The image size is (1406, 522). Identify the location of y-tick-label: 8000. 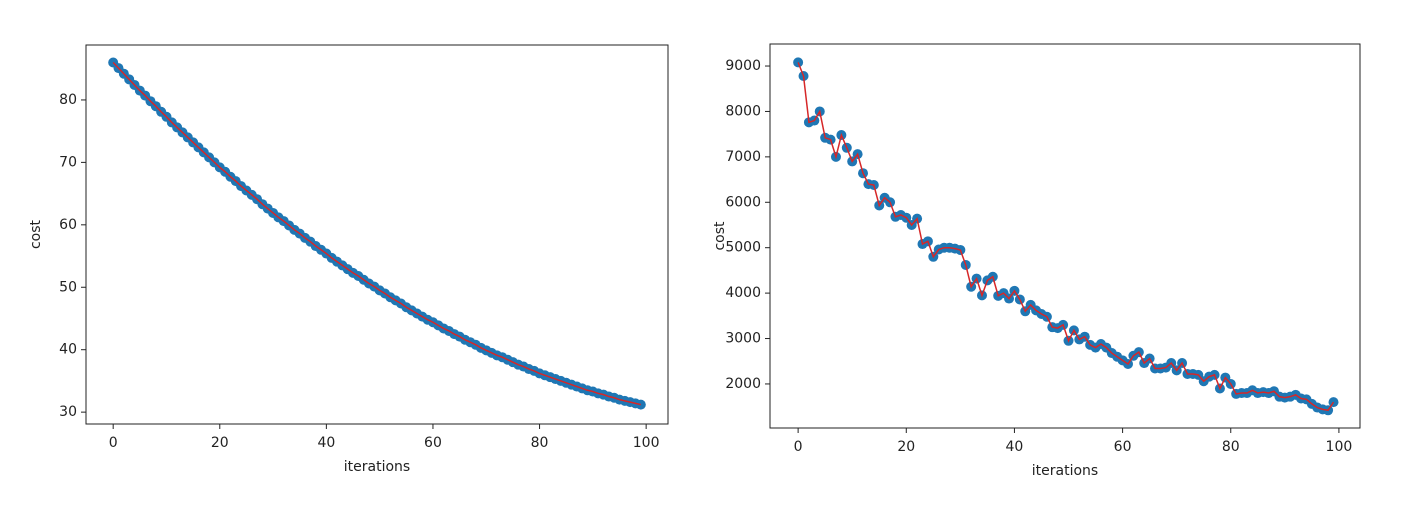
(743, 111).